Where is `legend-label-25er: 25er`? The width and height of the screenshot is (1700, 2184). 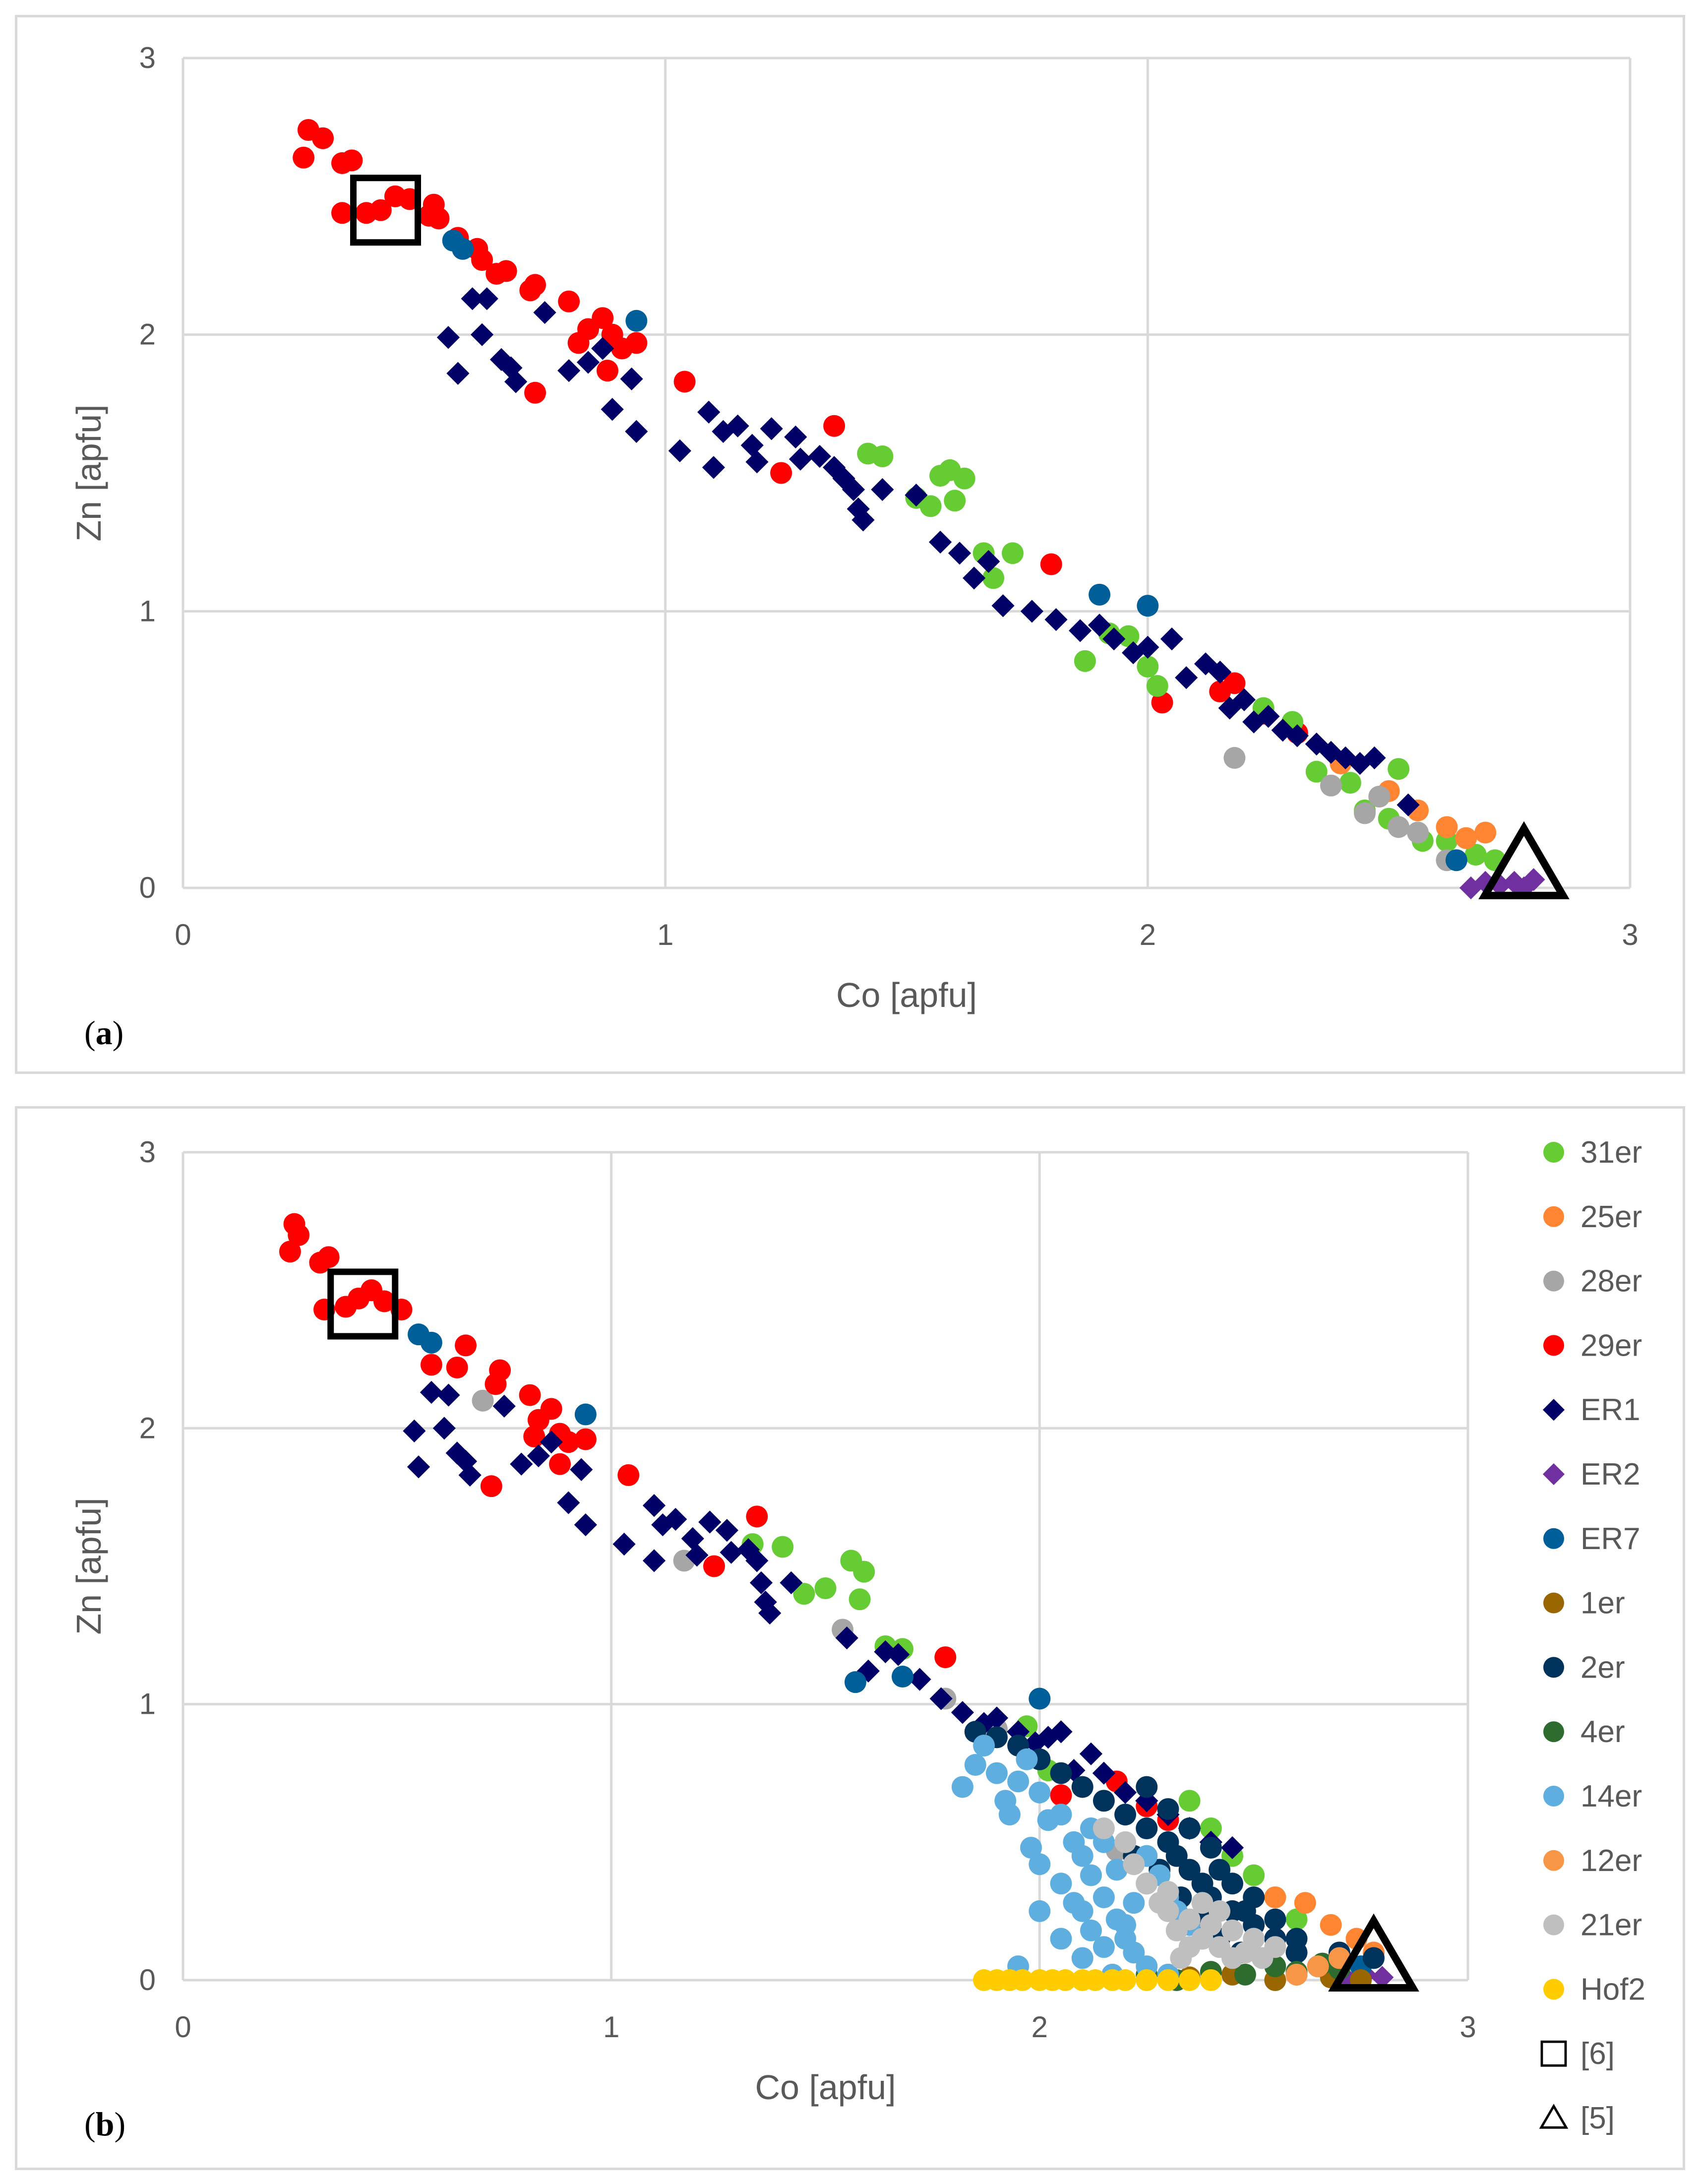 legend-label-25er: 25er is located at coordinates (1611, 1217).